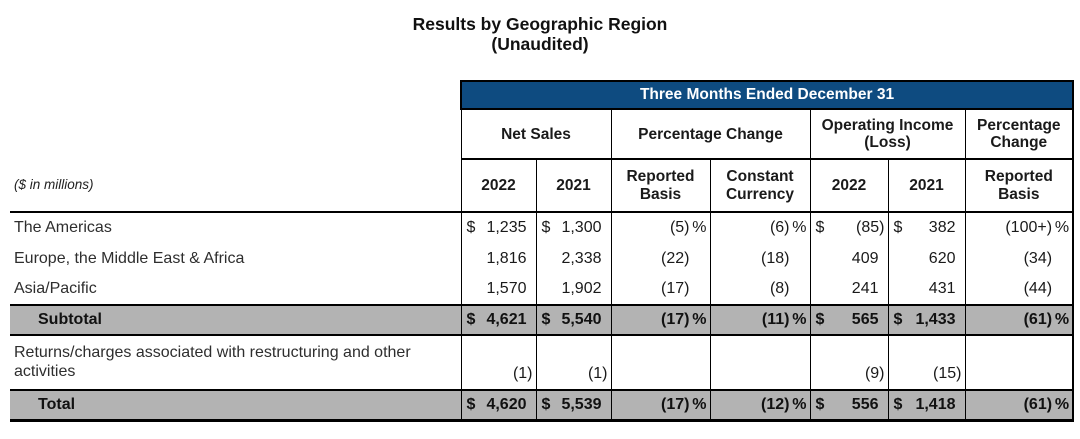 The width and height of the screenshot is (1080, 439). Describe the element at coordinates (775, 320) in the screenshot. I see `cell-value: (11)` at that location.